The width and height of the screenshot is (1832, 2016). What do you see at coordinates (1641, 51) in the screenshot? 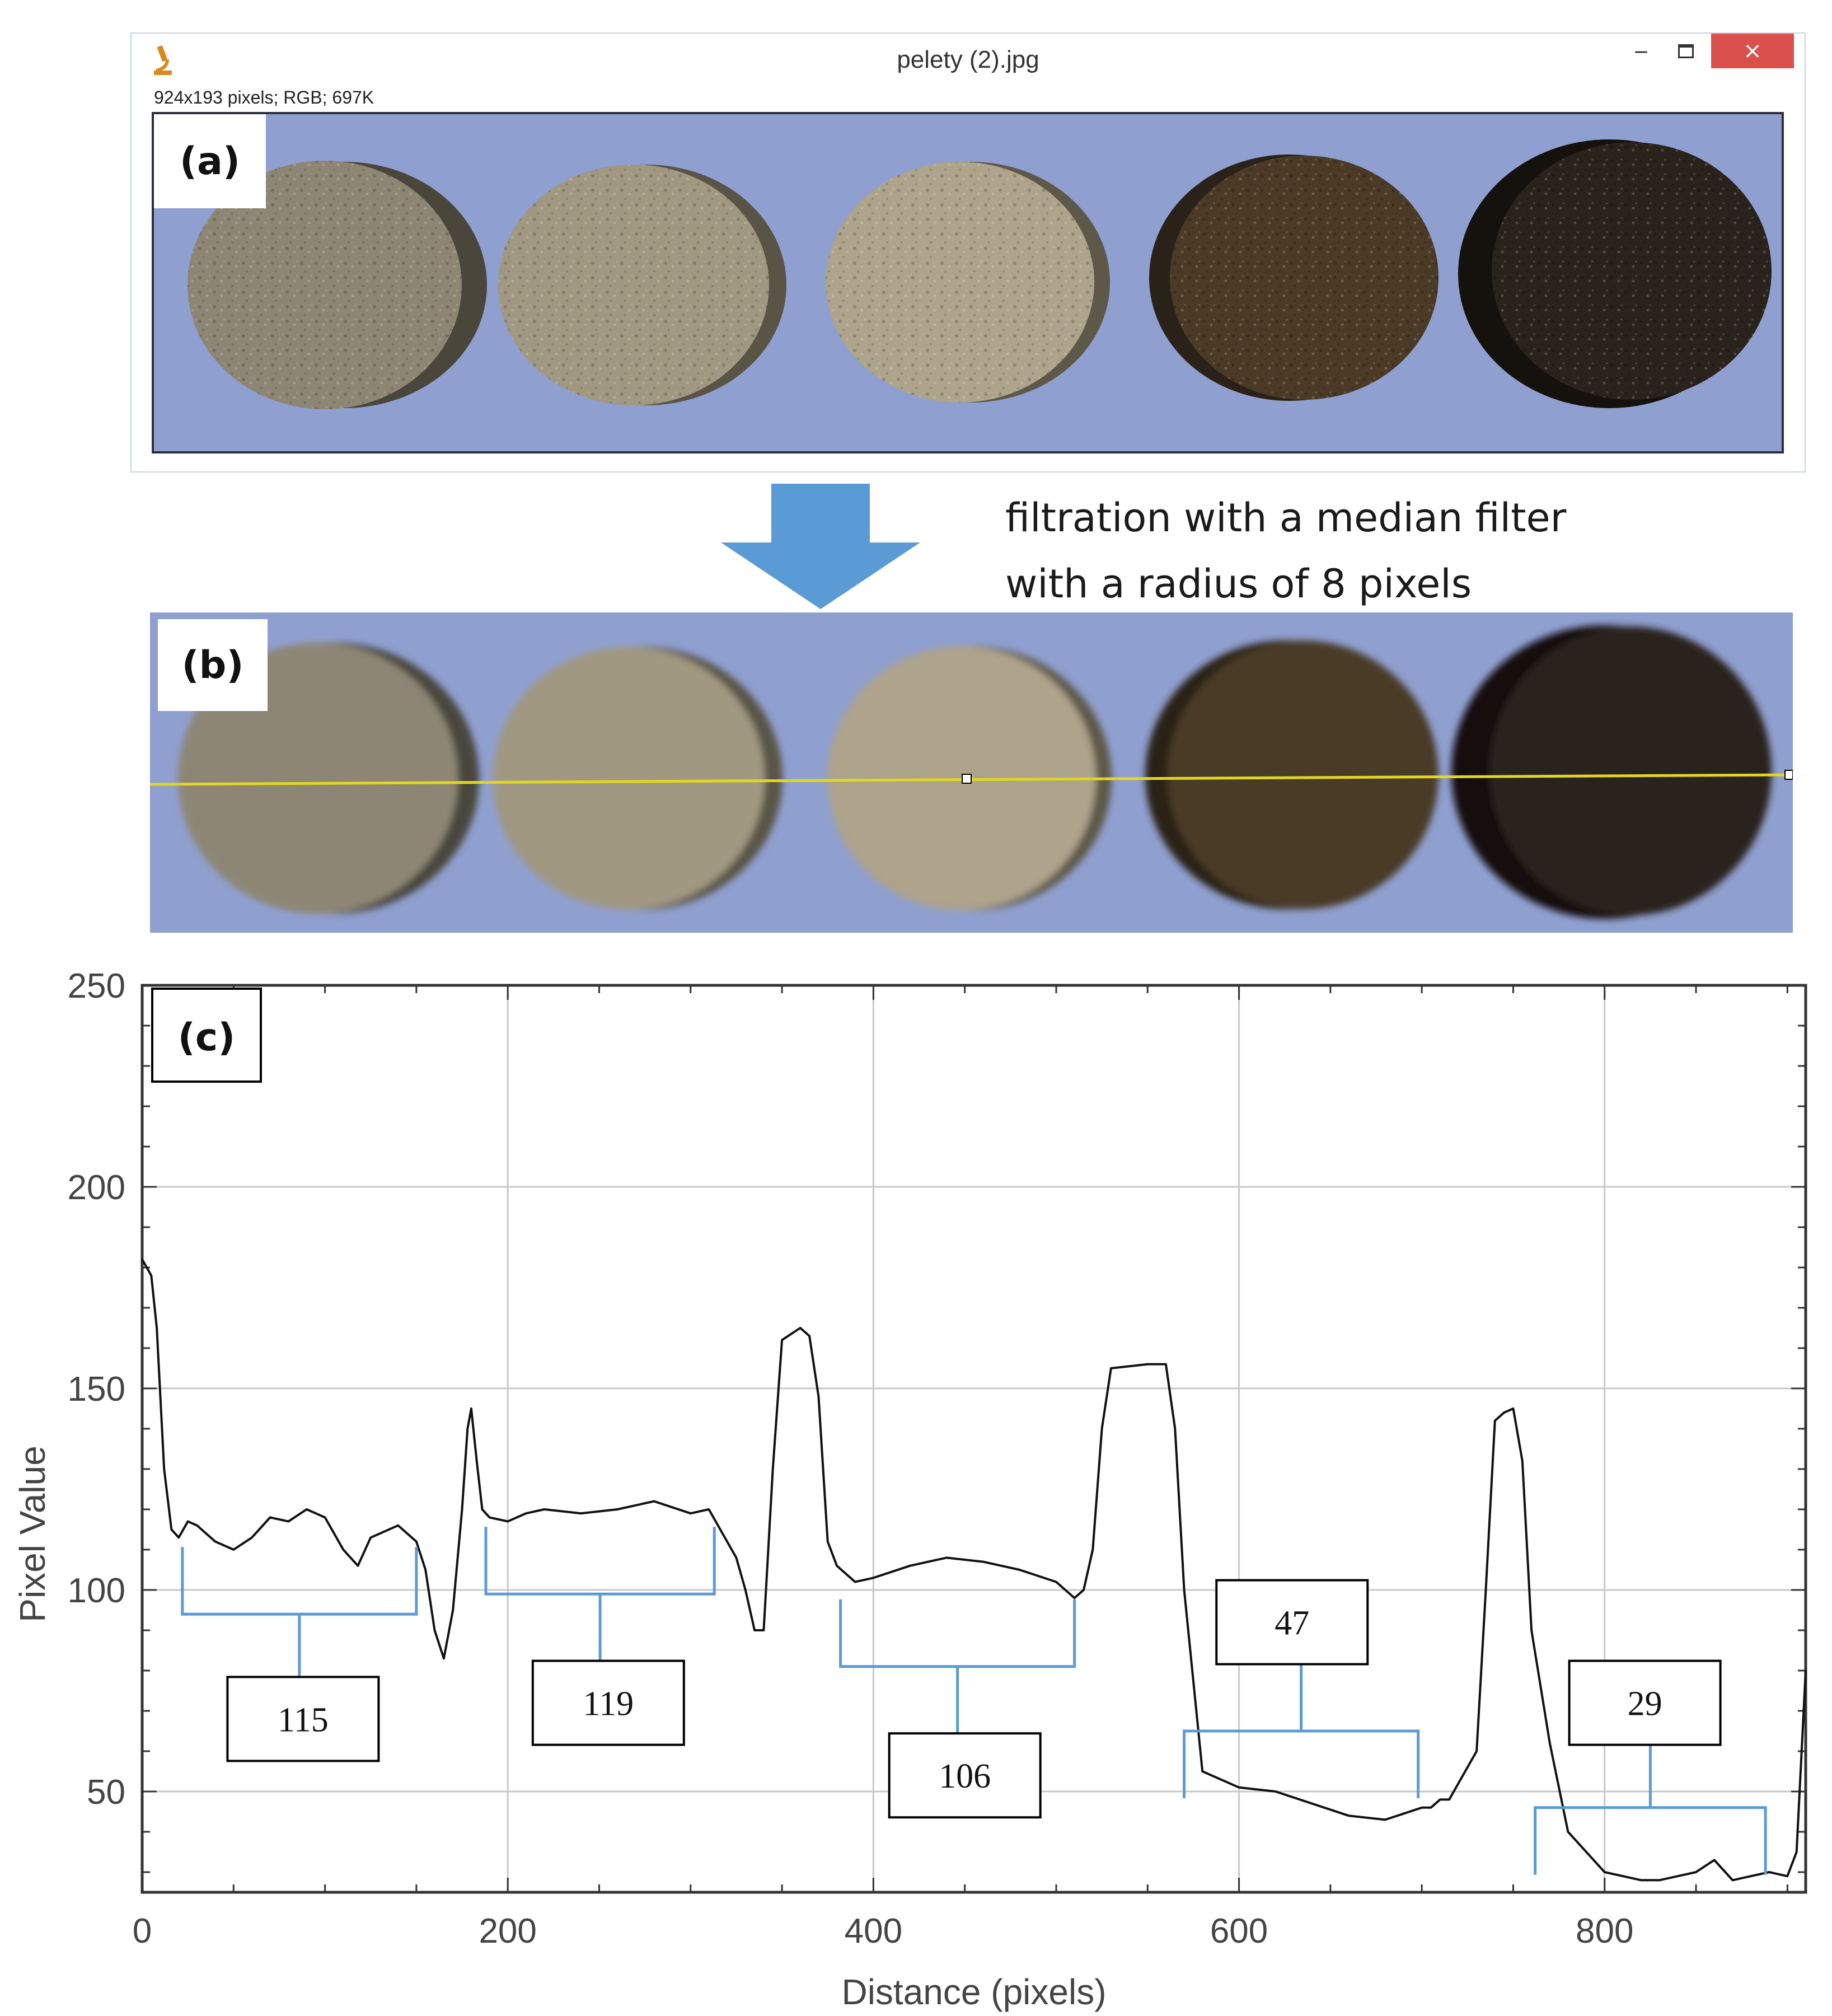
I see `minimize-button: ‒` at bounding box center [1641, 51].